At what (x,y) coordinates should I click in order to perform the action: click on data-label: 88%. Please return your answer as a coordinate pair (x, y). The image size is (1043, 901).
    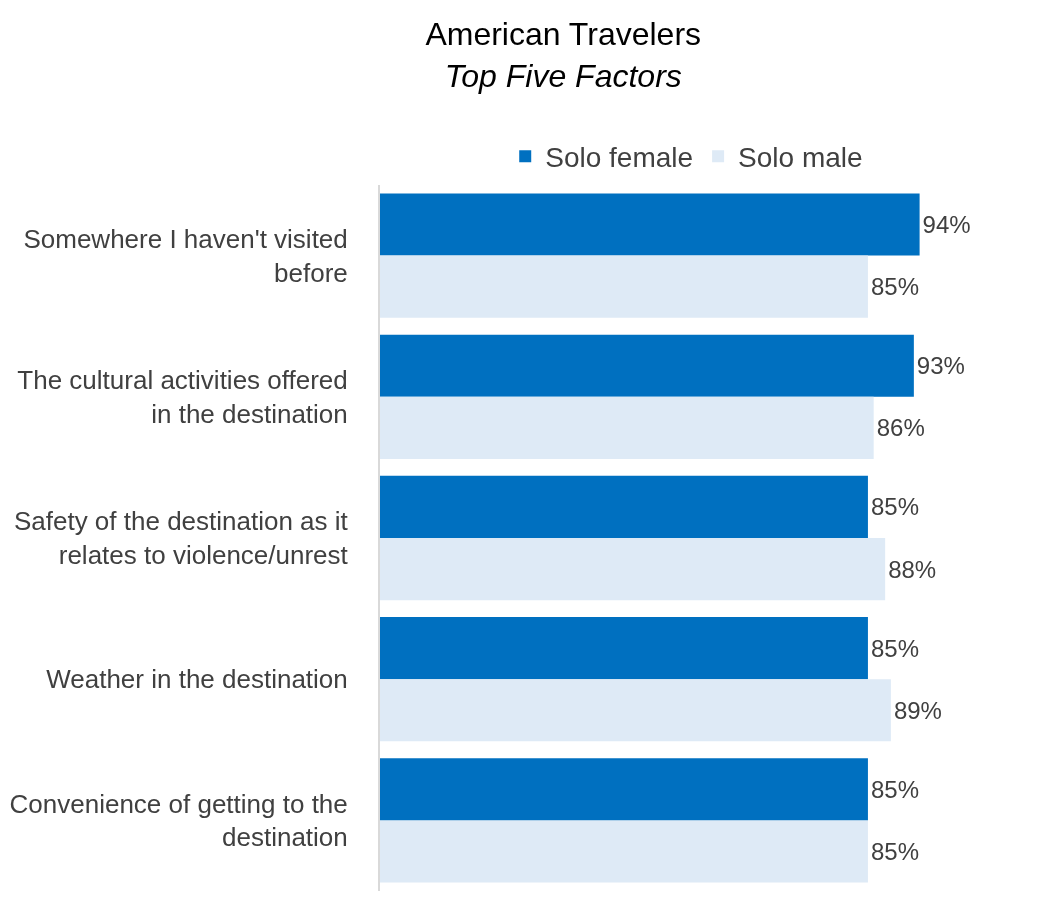
    Looking at the image, I should click on (912, 569).